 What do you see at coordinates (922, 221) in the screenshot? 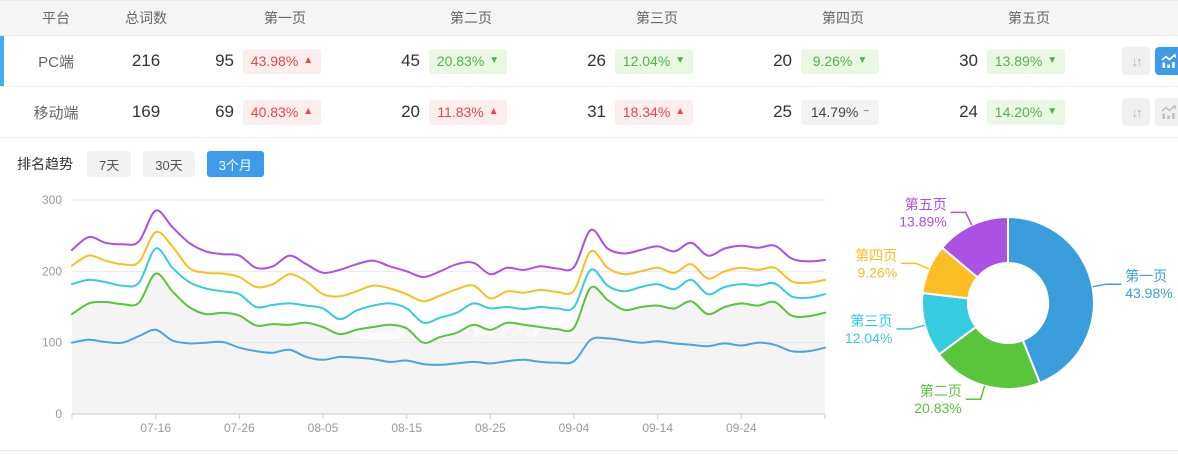
I see `svg-text: 13.89%` at bounding box center [922, 221].